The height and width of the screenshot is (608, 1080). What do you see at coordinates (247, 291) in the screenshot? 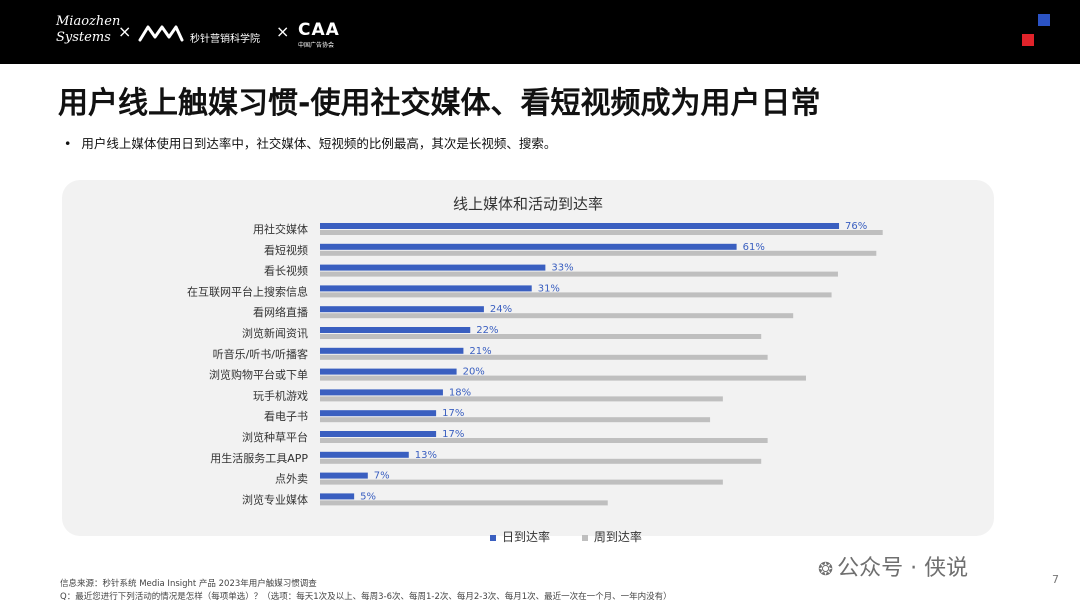
I see `category-label: 在互联网平台上搜索信息` at bounding box center [247, 291].